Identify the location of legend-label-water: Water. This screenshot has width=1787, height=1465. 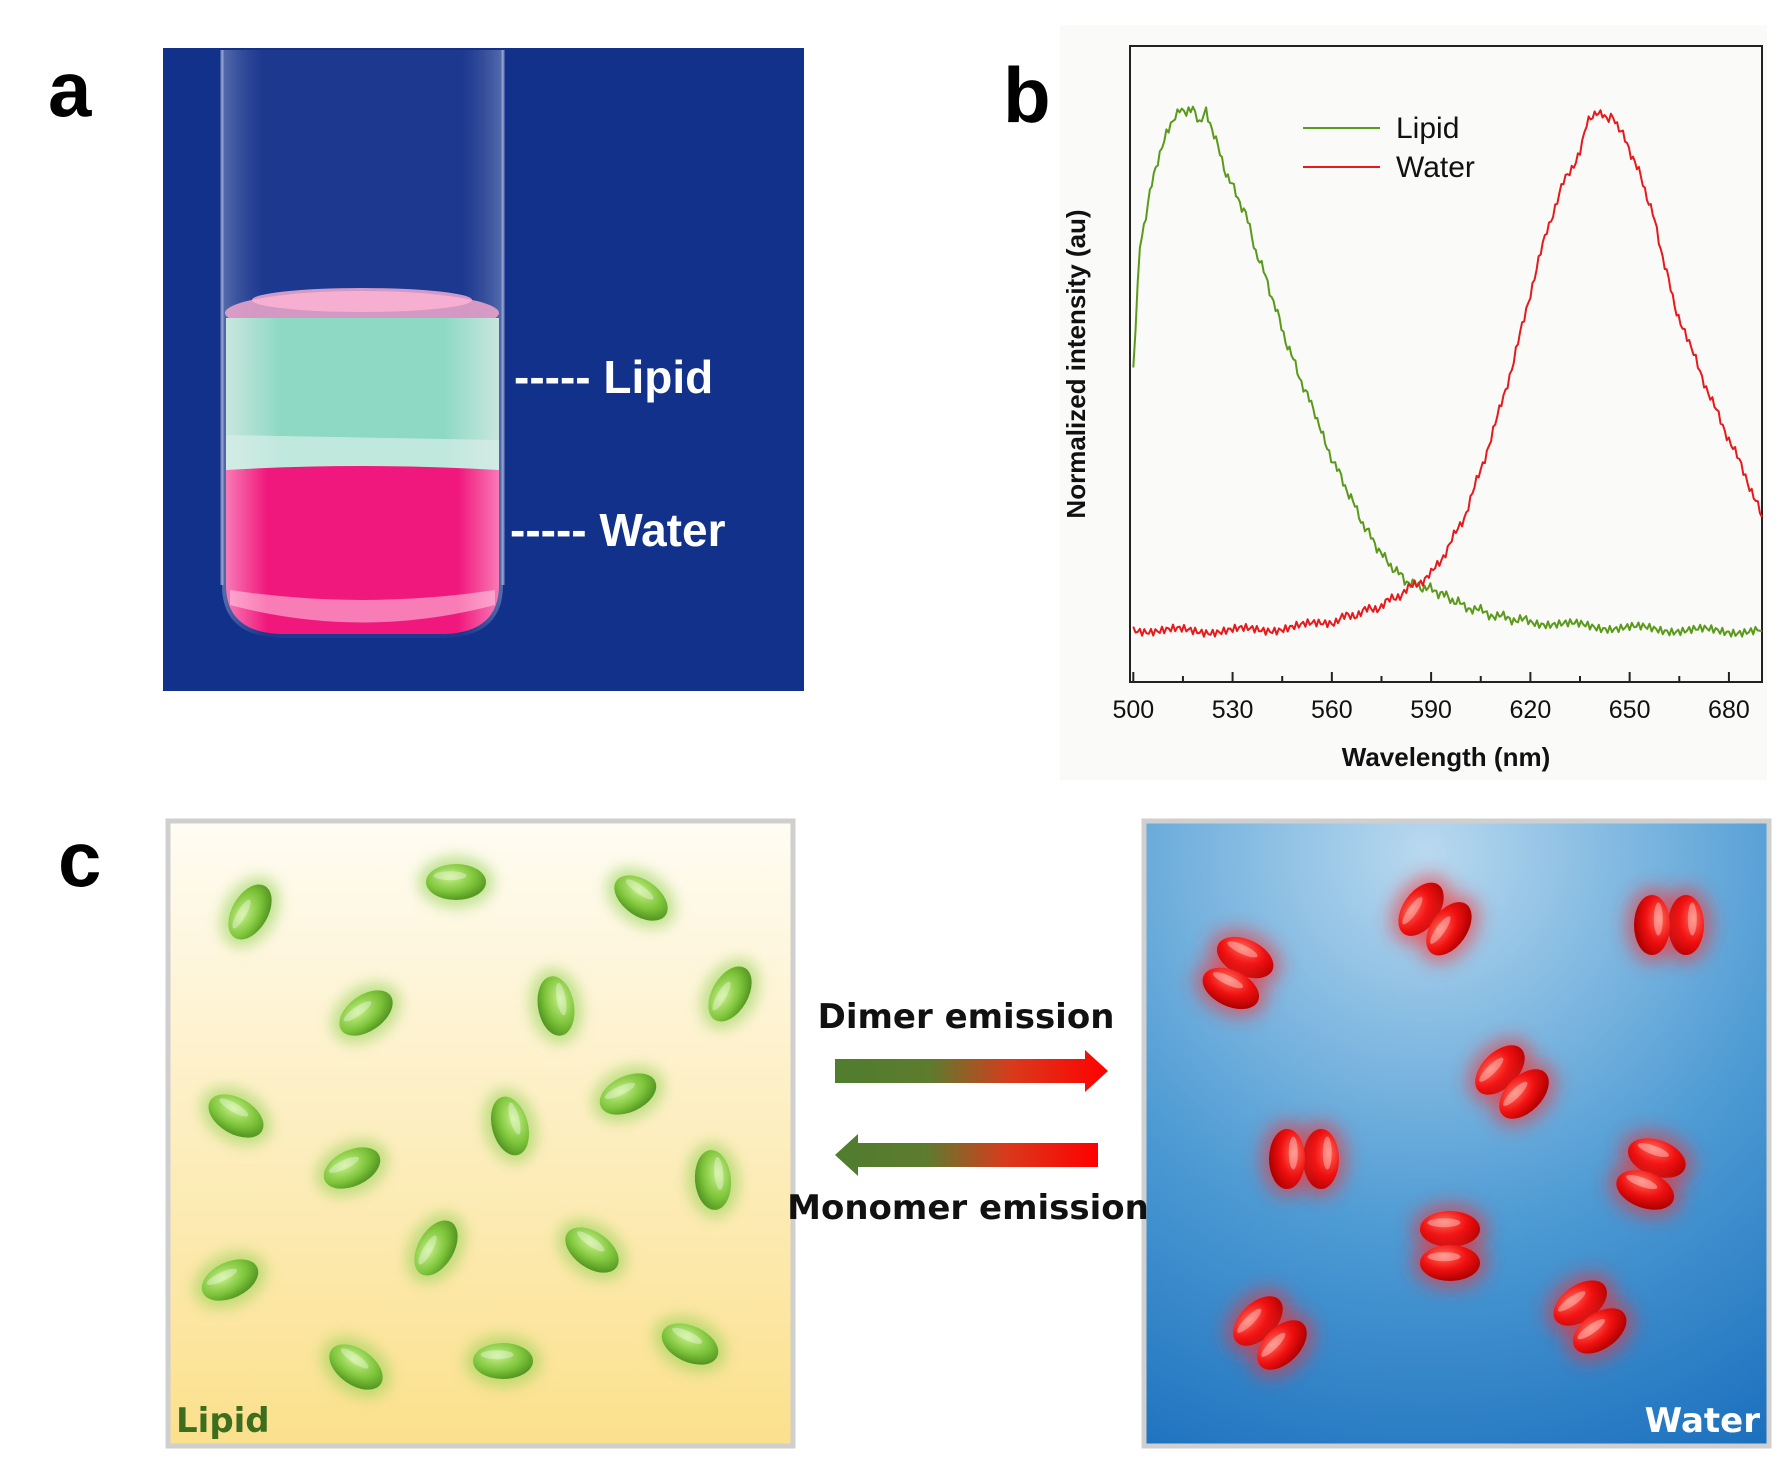
(1435, 167).